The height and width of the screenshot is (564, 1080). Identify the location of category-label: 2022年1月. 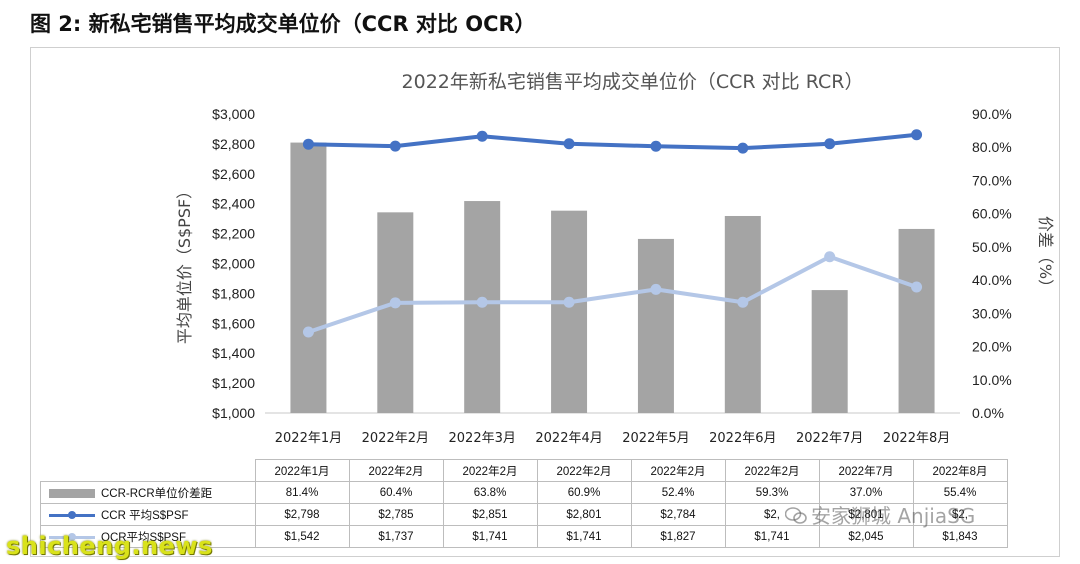
(308, 438).